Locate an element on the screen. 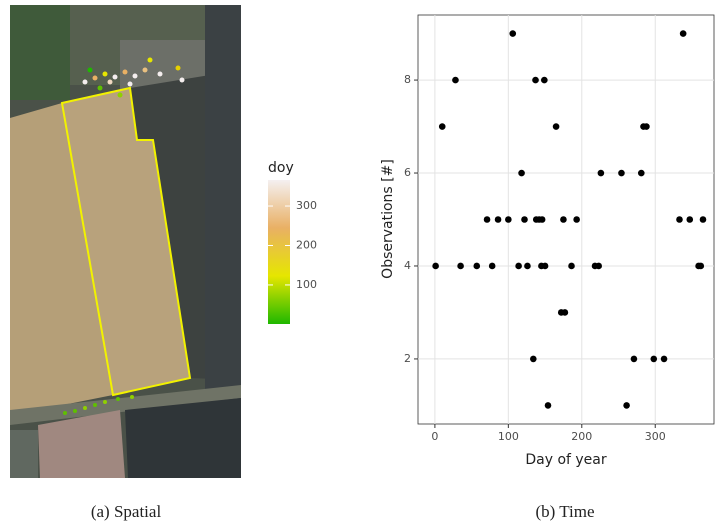  y-tick-label: 2 is located at coordinates (407, 358).